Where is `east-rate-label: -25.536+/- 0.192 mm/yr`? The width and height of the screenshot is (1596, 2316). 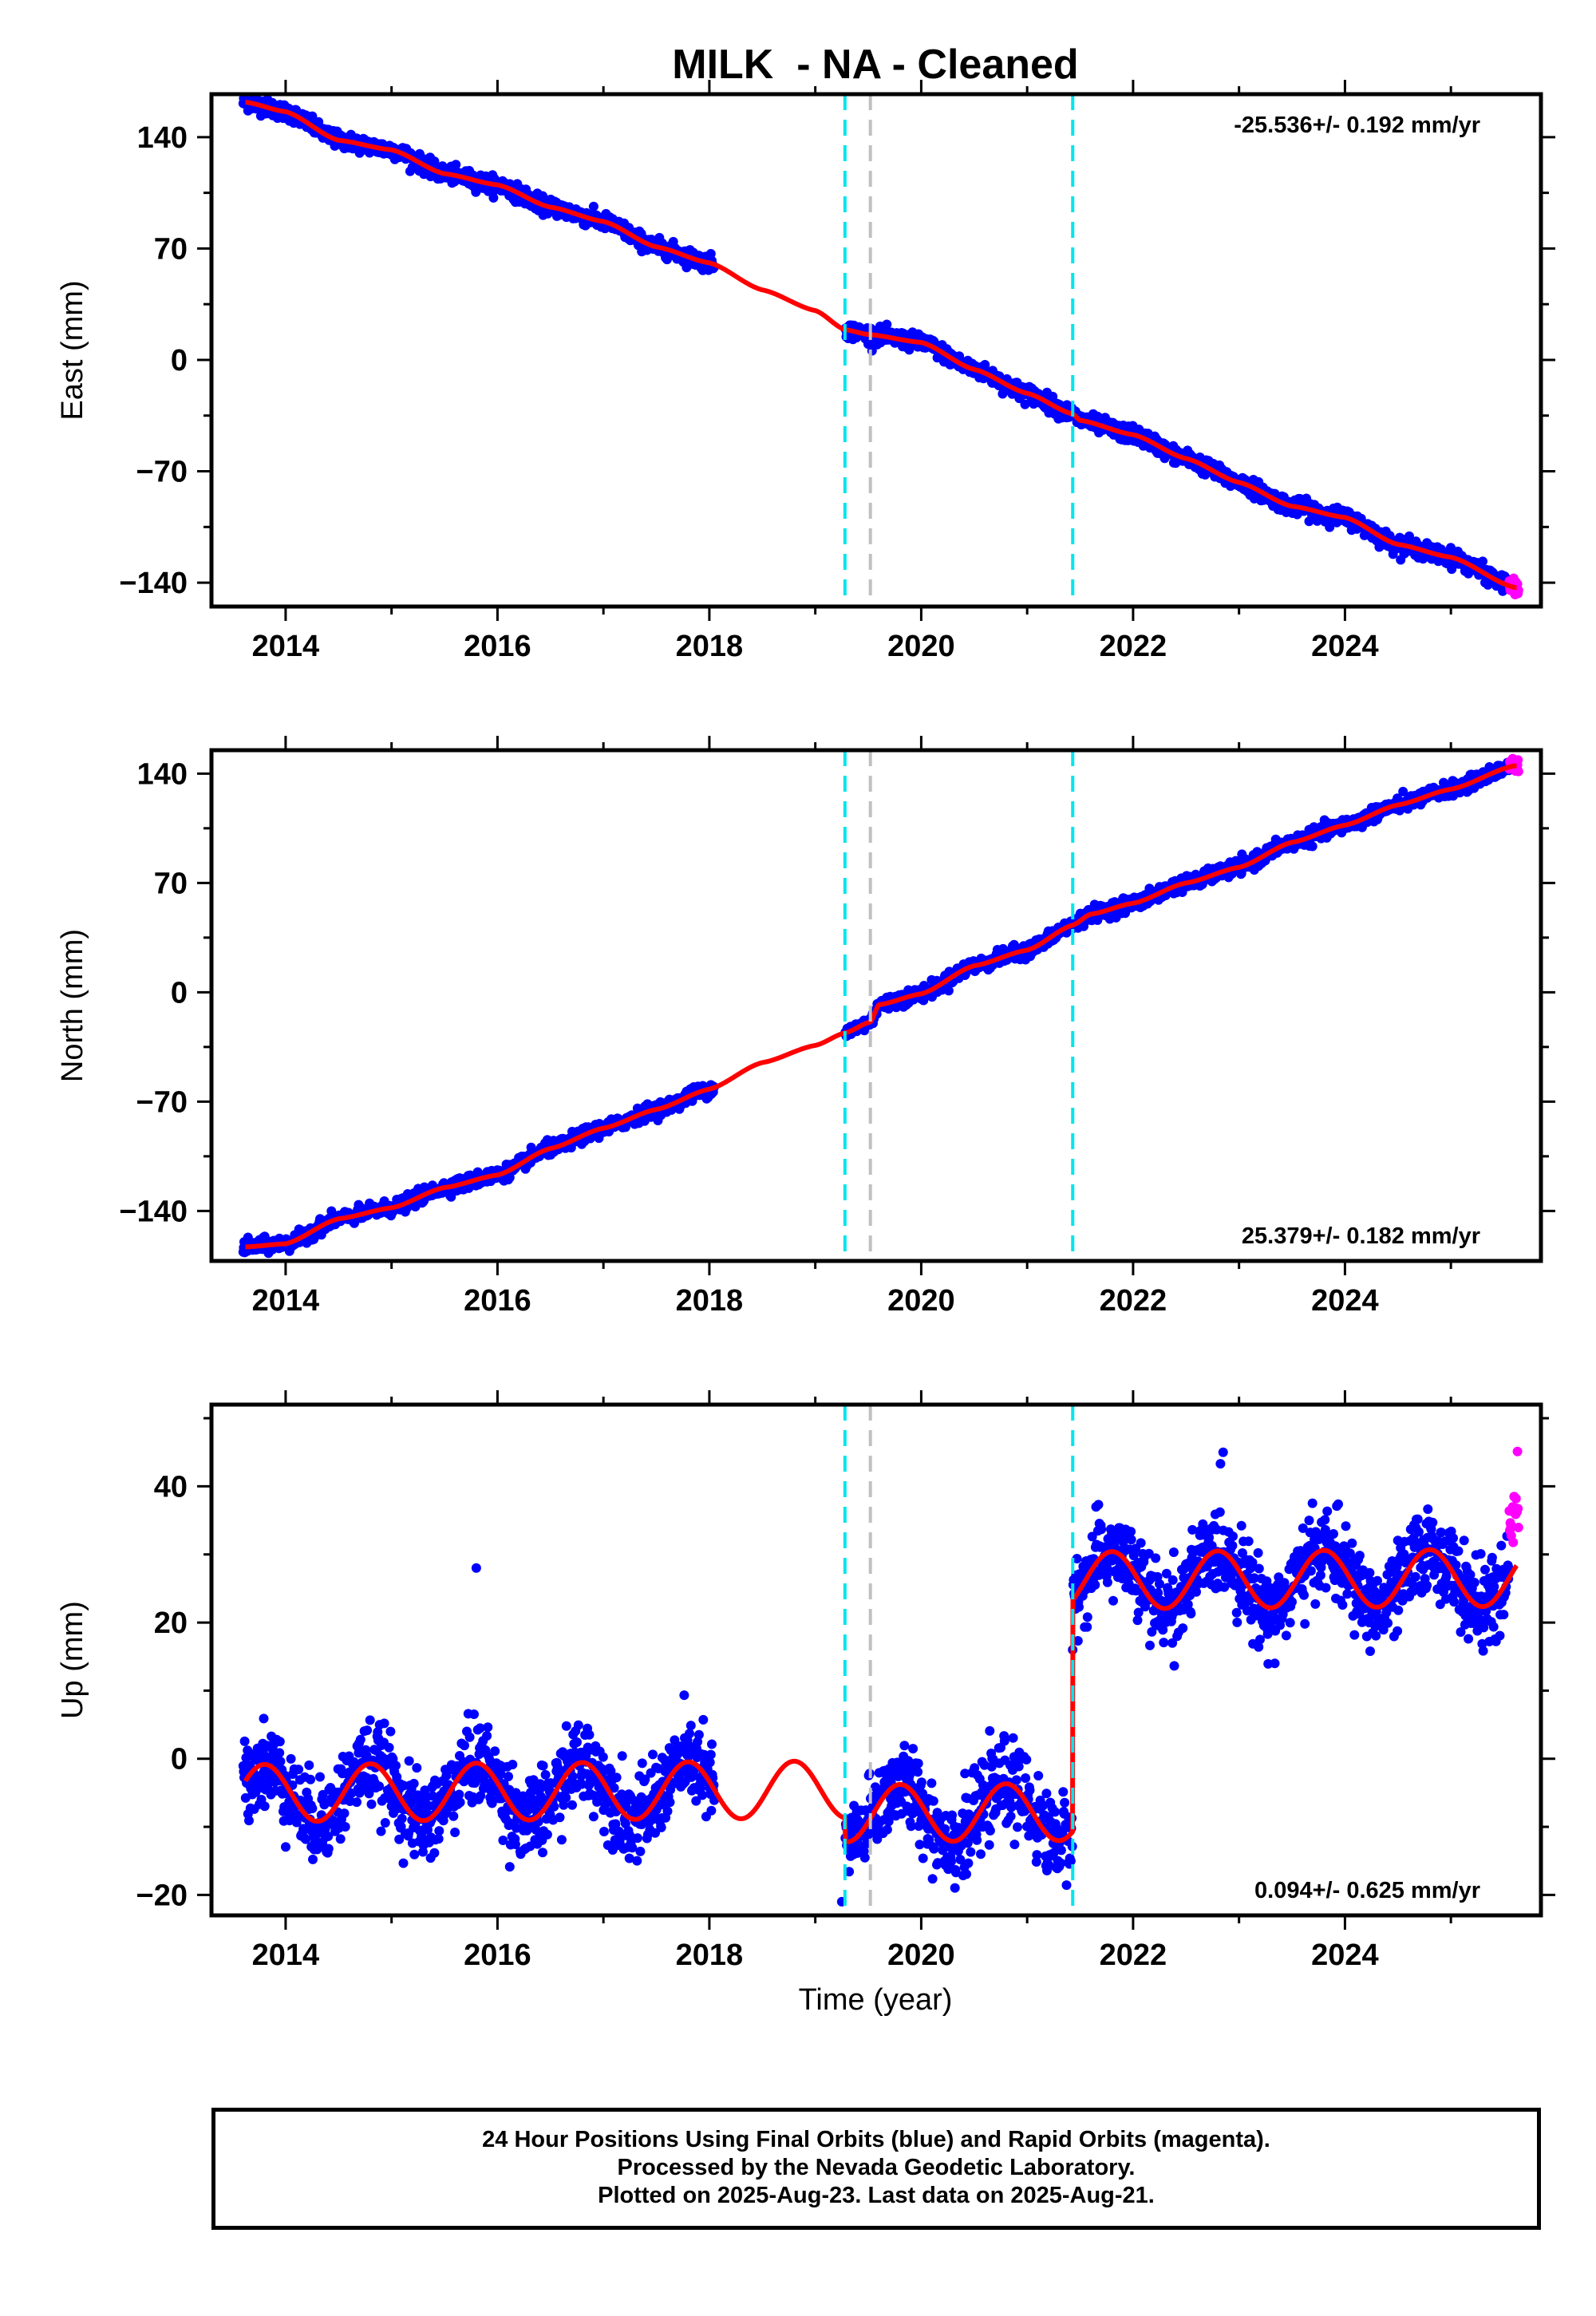
east-rate-label: -25.536+/- 0.192 mm/yr is located at coordinates (1357, 125).